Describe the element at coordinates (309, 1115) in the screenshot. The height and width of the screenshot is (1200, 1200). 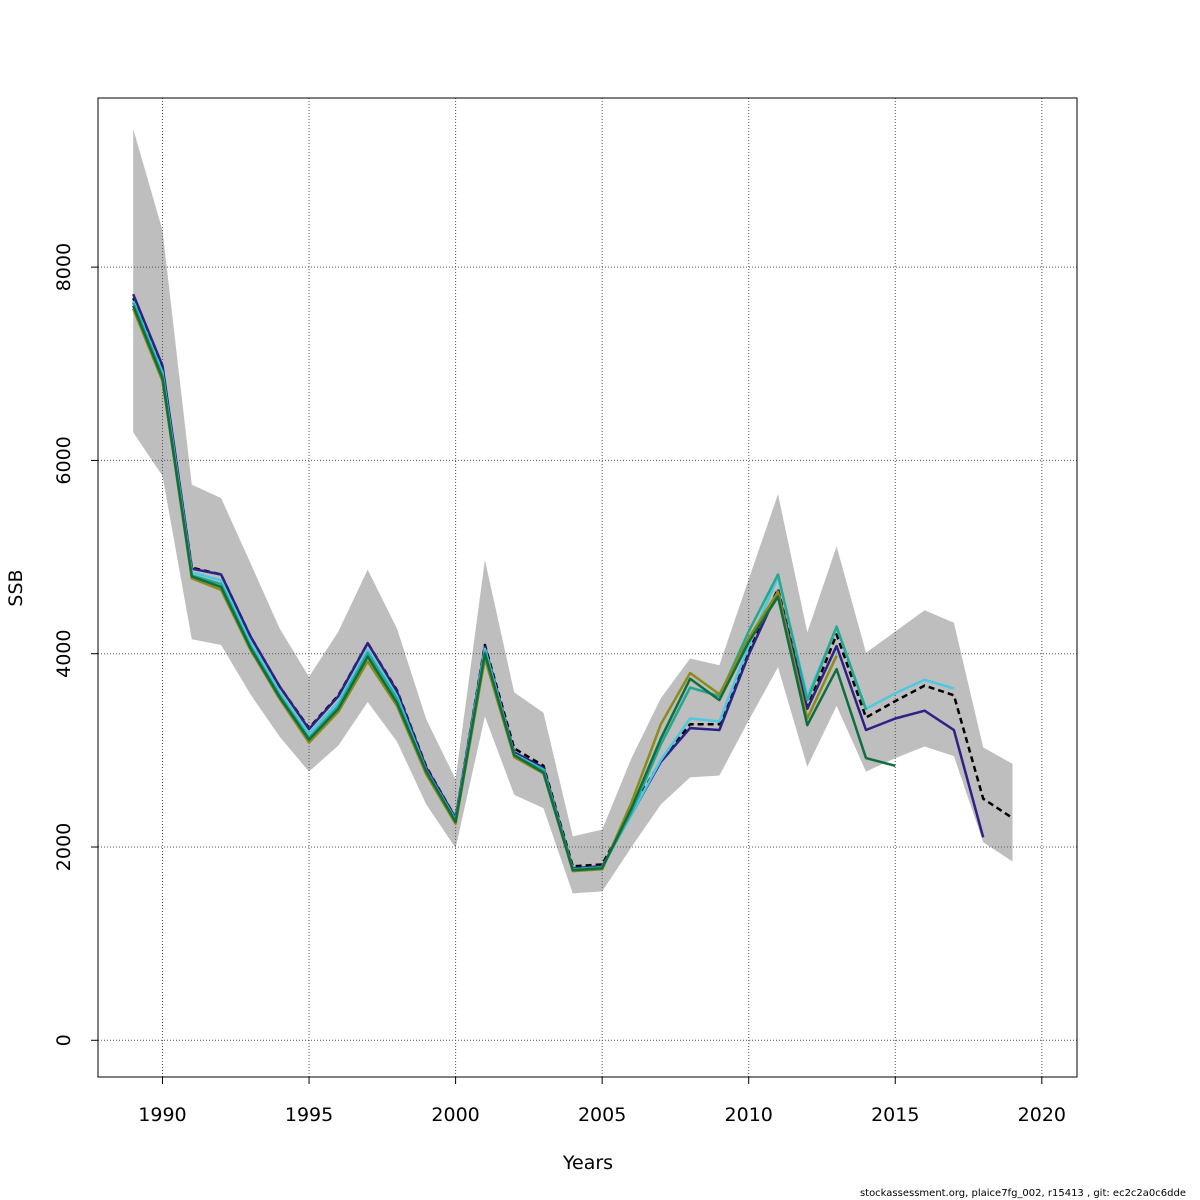
I see `x-tick-label: 1995` at that location.